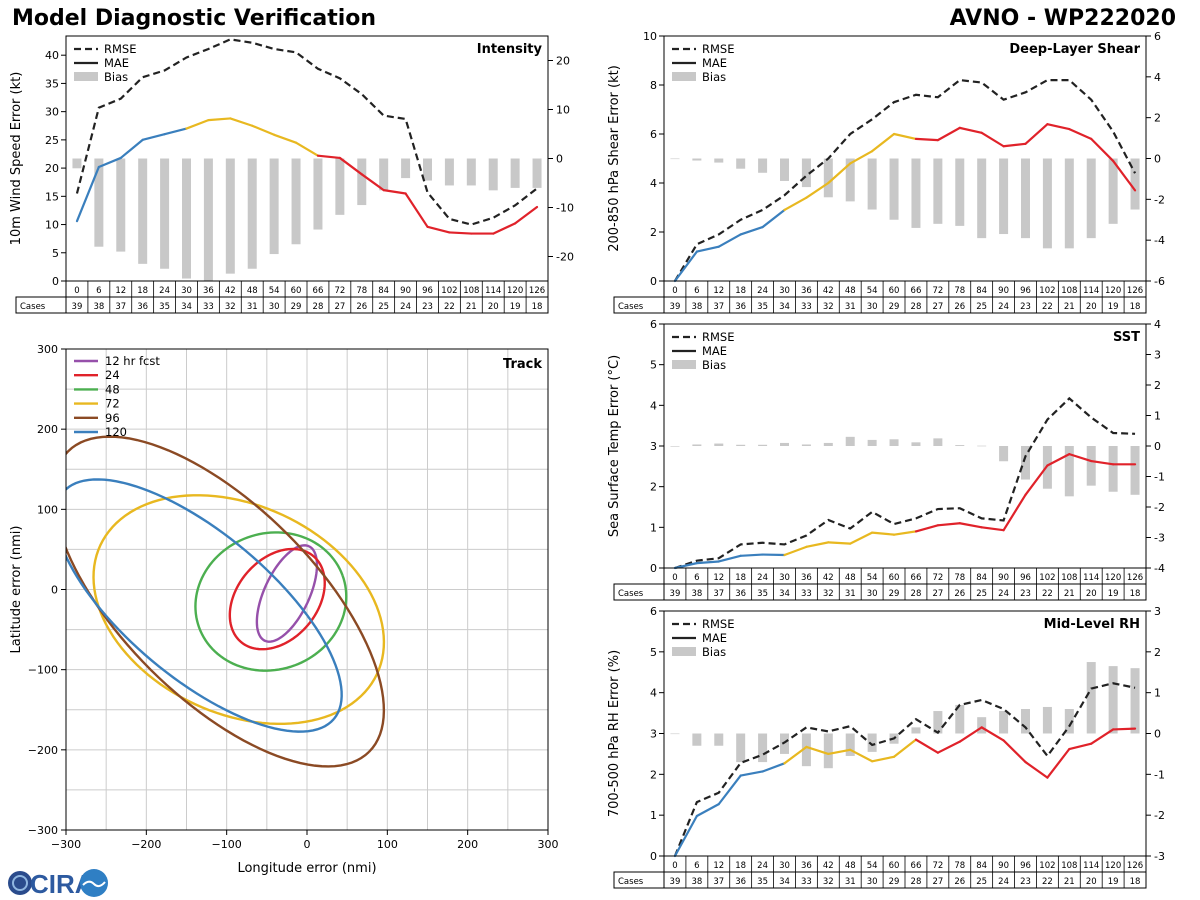  I want to click on y-axis-label: 10m Wind Speed Error (kt), so click(16, 159).